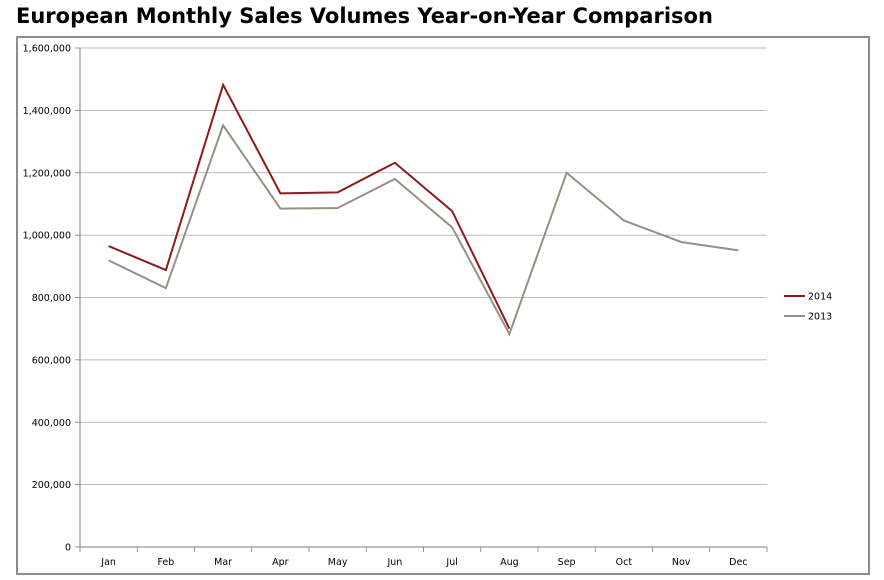 This screenshot has height=580, width=884. I want to click on legend: 2014 2013, so click(808, 307).